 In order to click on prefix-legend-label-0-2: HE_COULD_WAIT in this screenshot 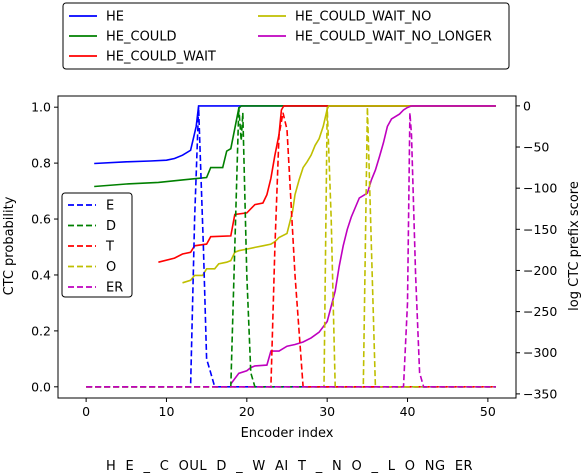, I will do `click(161, 57)`.